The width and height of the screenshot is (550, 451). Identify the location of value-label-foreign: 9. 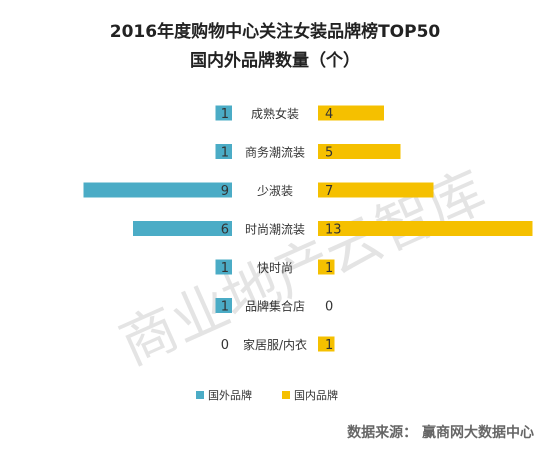
(225, 191).